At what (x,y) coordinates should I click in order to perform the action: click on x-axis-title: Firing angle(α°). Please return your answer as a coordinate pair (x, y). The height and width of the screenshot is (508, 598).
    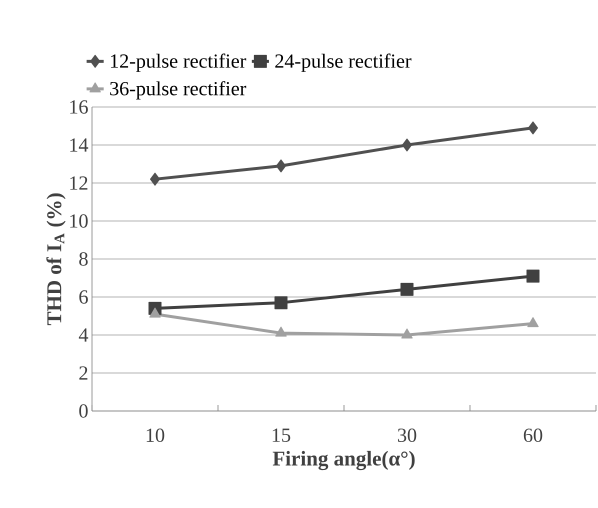
    Looking at the image, I should click on (343, 460).